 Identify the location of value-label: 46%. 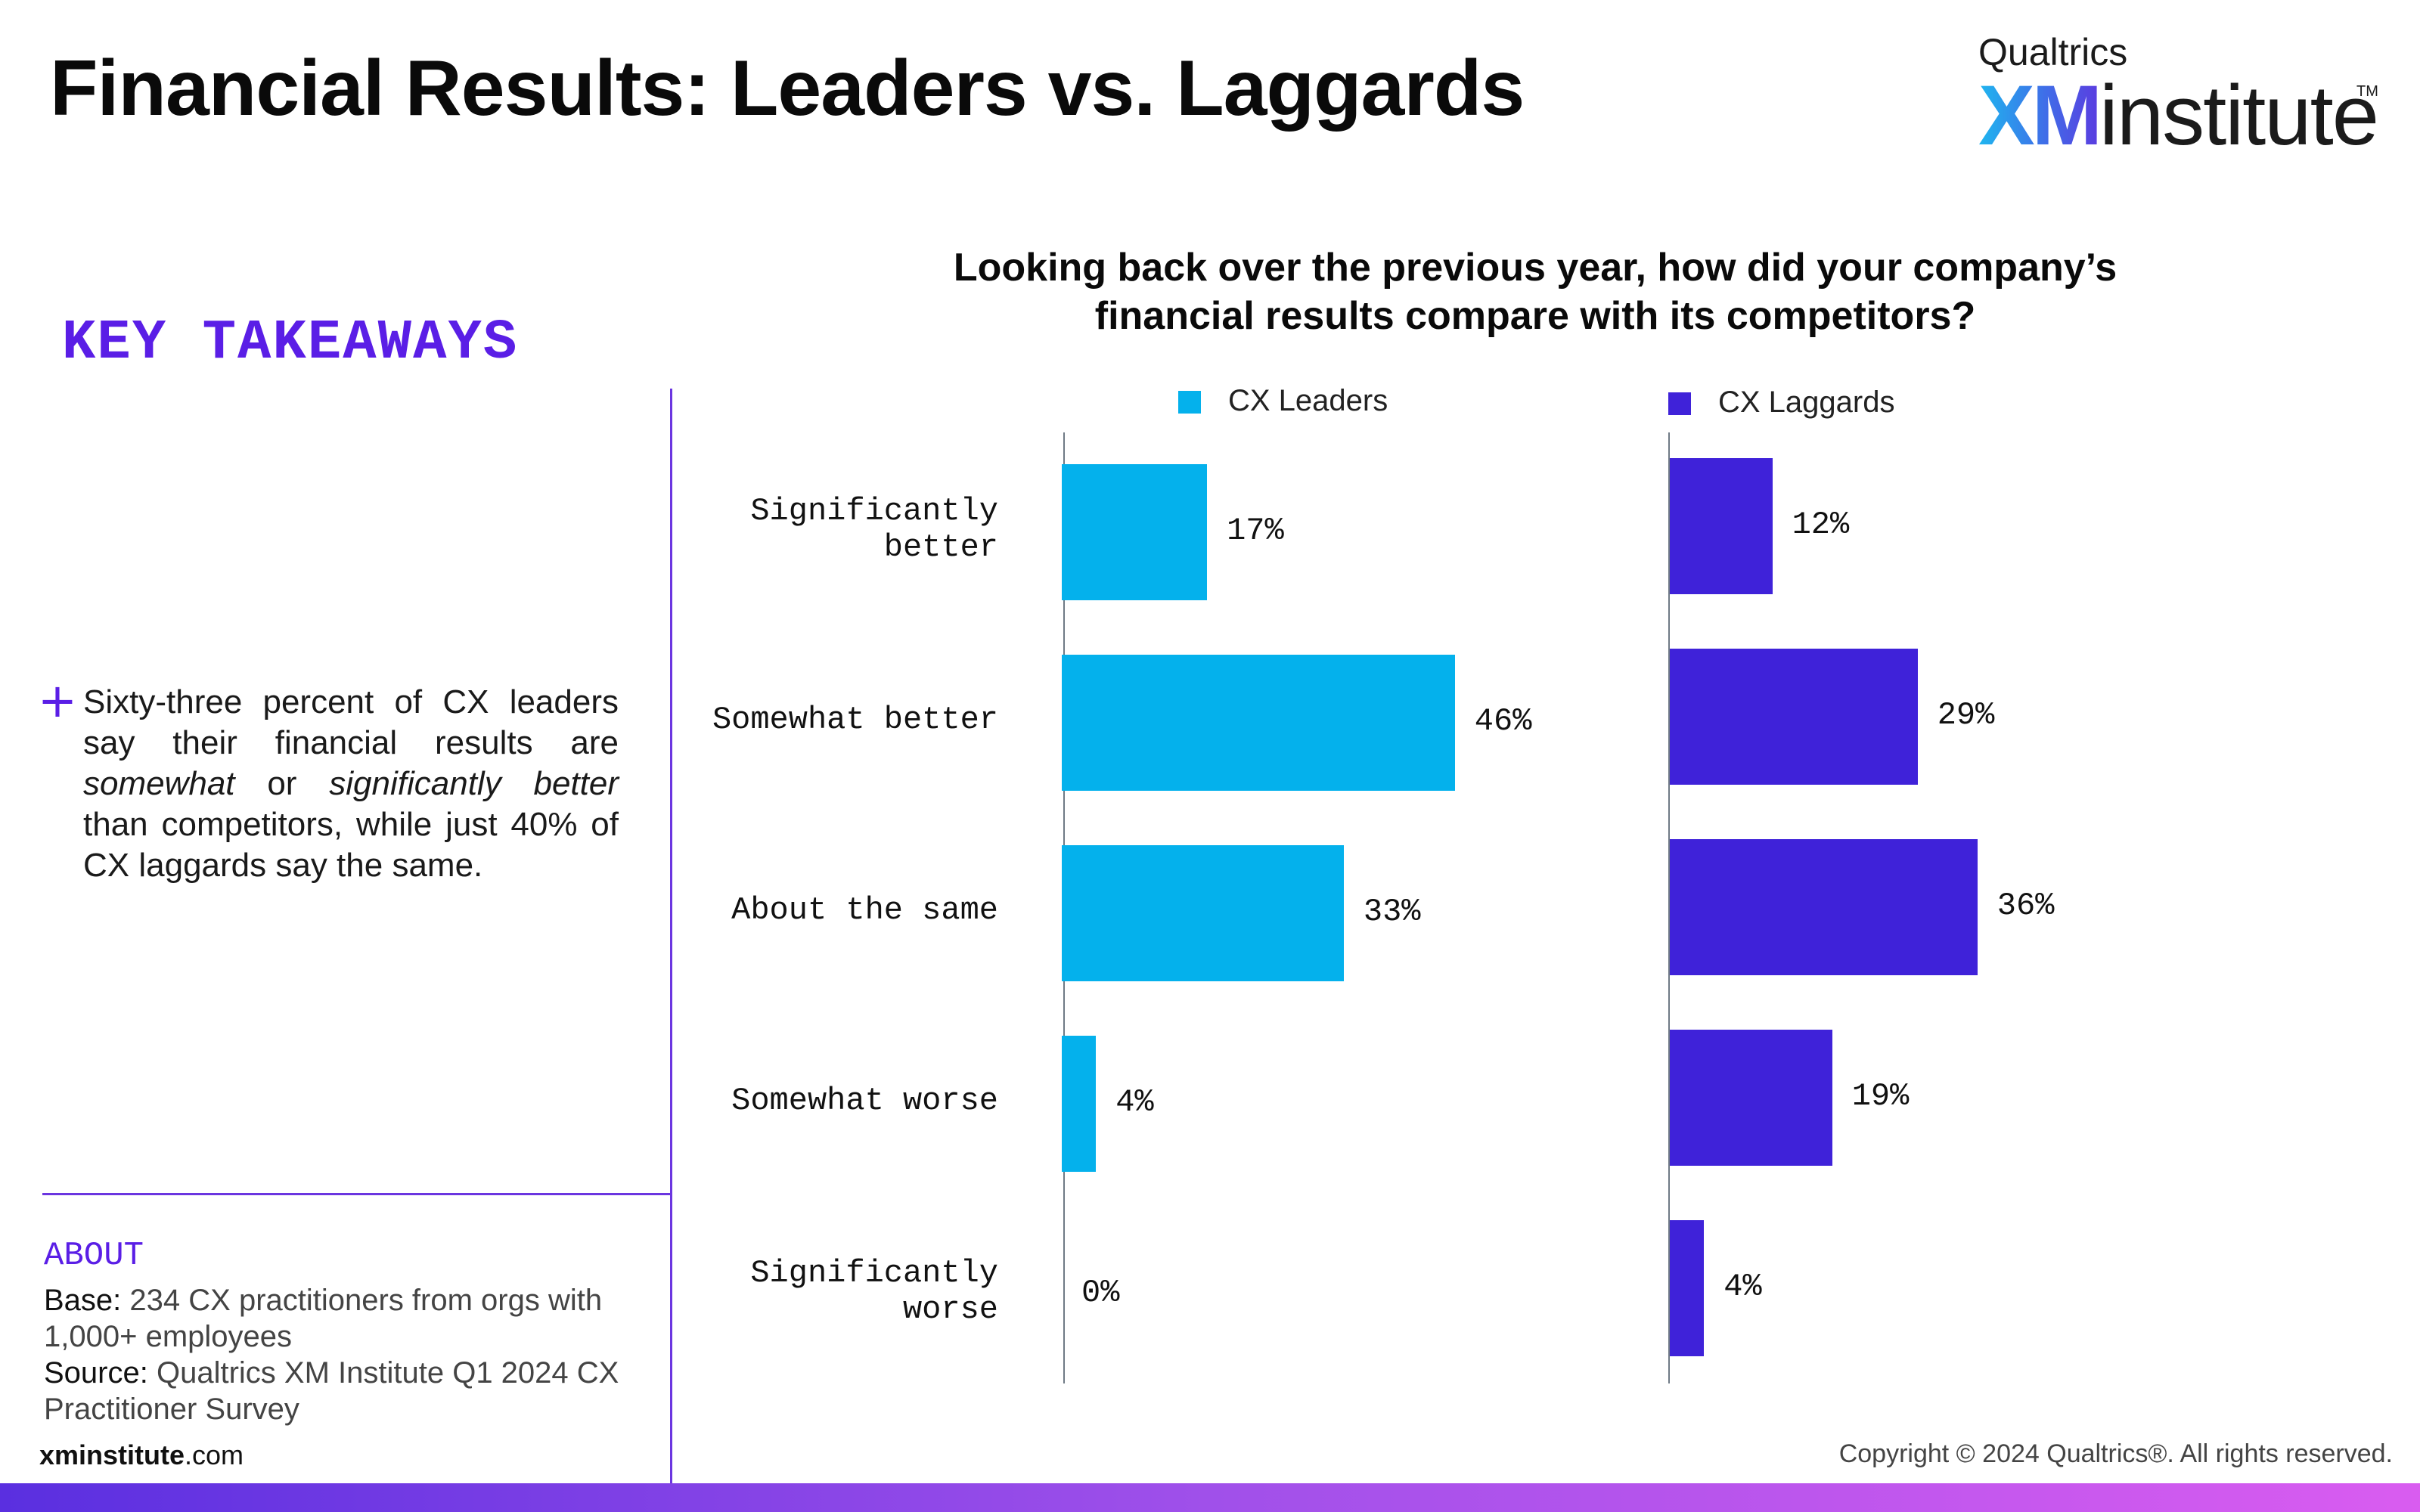
(1503, 721).